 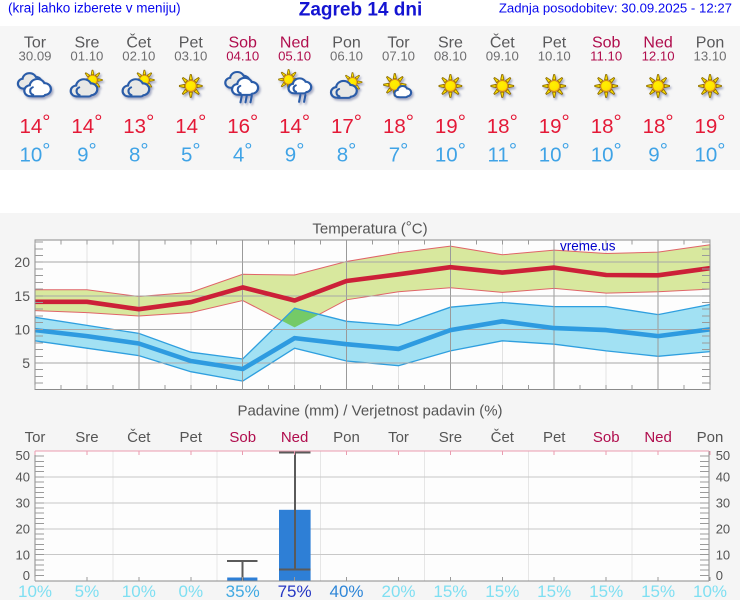 I want to click on svg-text: 17°, so click(x=346, y=125).